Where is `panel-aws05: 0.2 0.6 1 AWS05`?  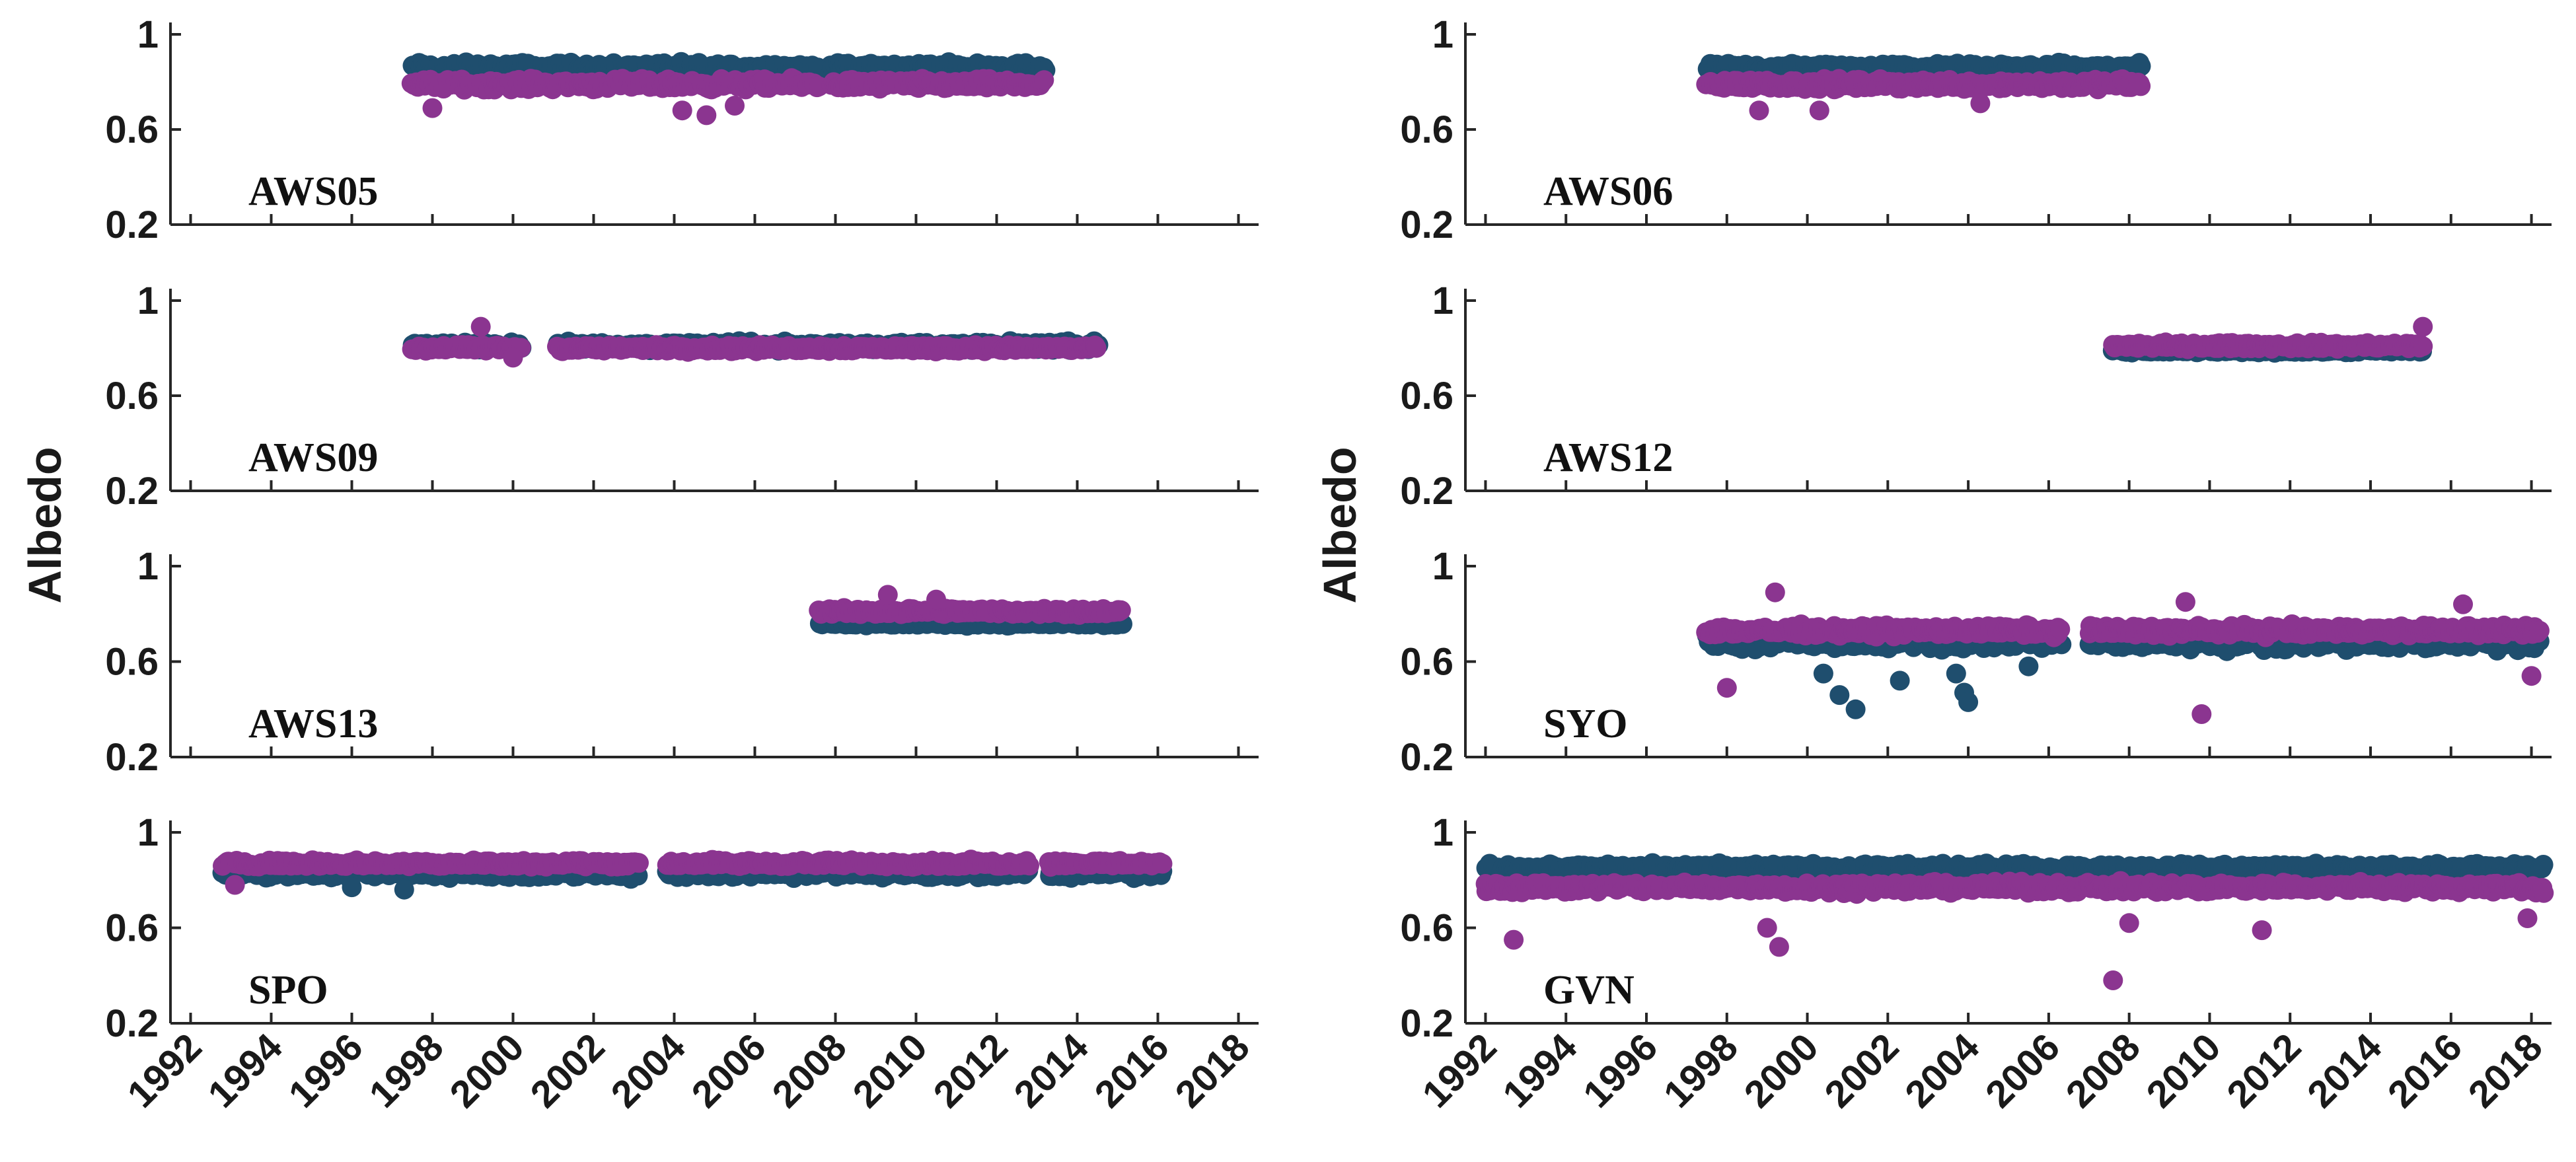 panel-aws05: 0.2 0.6 1 AWS05 is located at coordinates (682, 129).